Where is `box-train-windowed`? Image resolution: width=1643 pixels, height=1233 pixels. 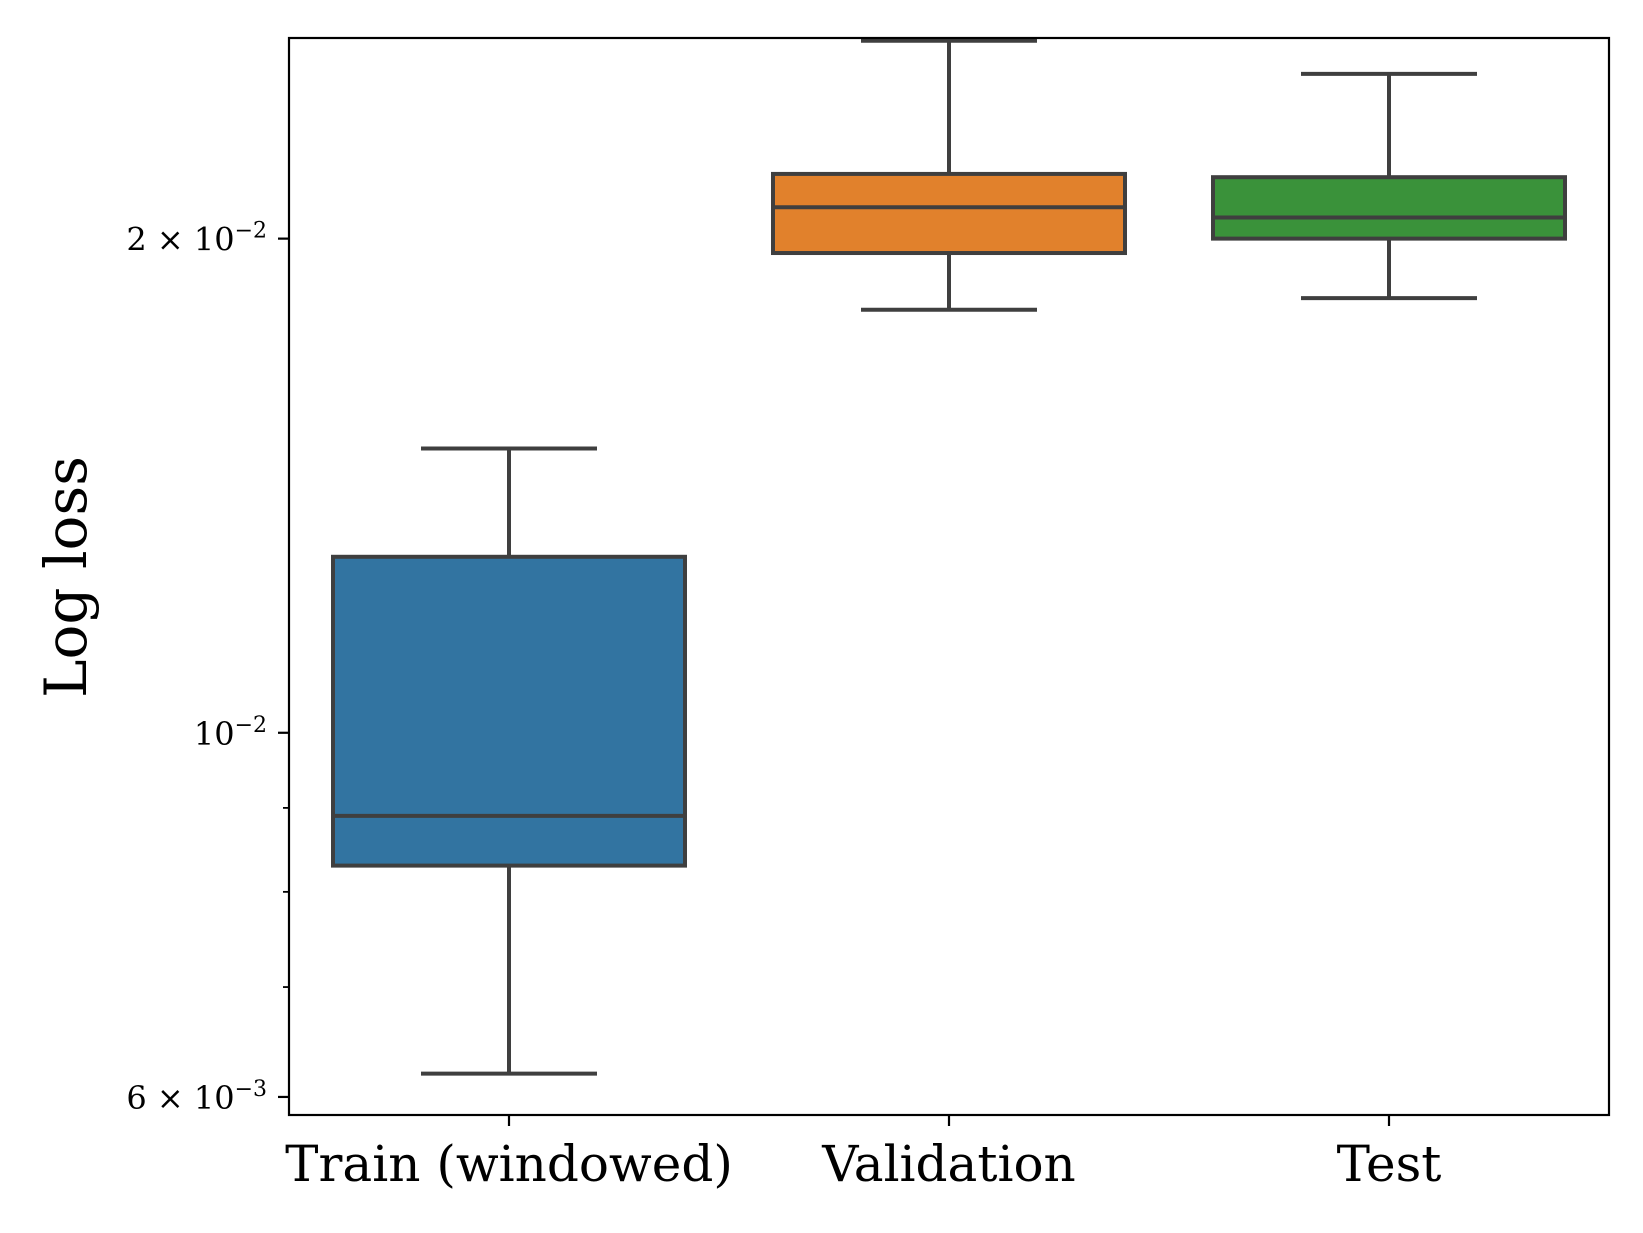
box-train-windowed is located at coordinates (509, 761).